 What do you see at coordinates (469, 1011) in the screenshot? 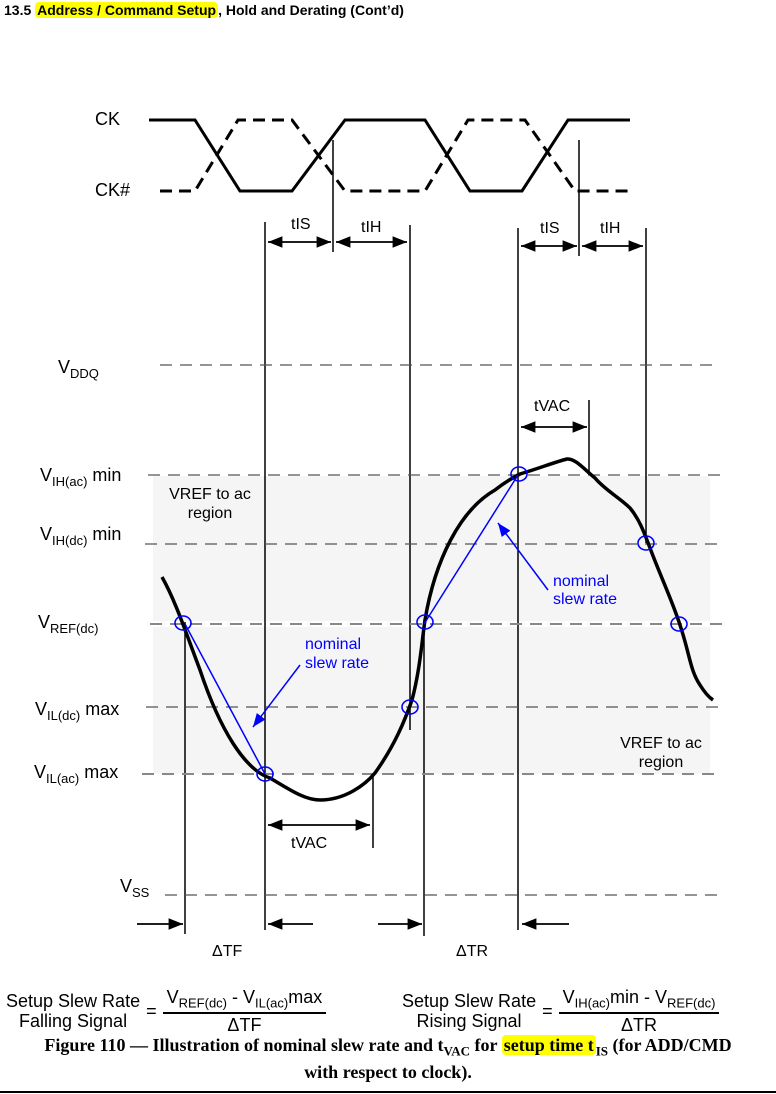
I see `rising-formula-label: Setup Slew Rate Rising Signal` at bounding box center [469, 1011].